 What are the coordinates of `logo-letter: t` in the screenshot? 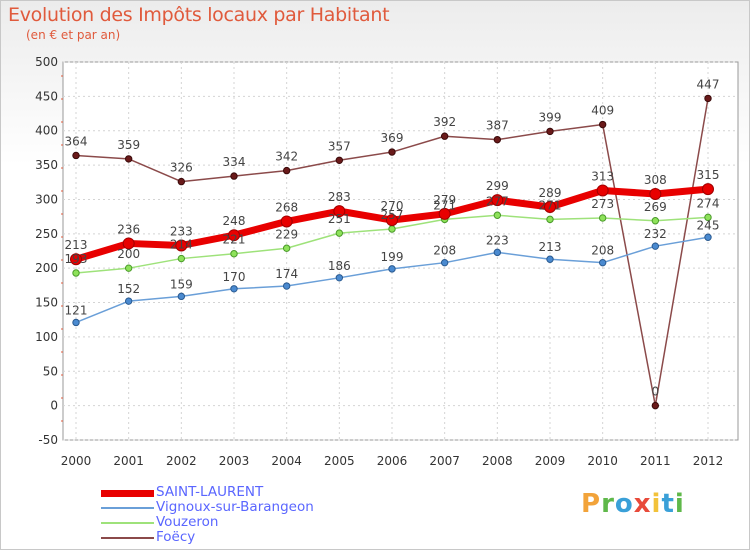 It's located at (668, 504).